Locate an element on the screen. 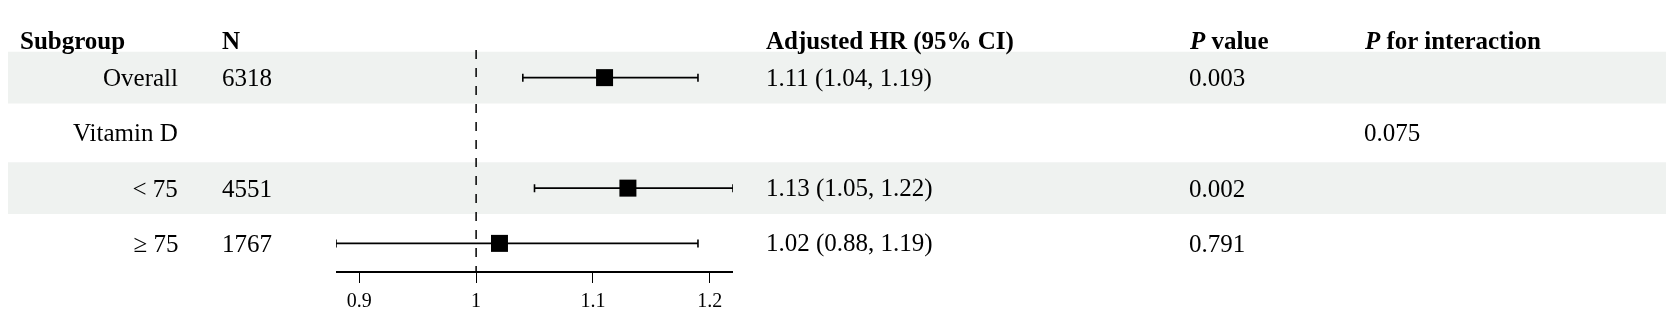 The width and height of the screenshot is (1666, 332). text: P for interaction is located at coordinates (1452, 40).